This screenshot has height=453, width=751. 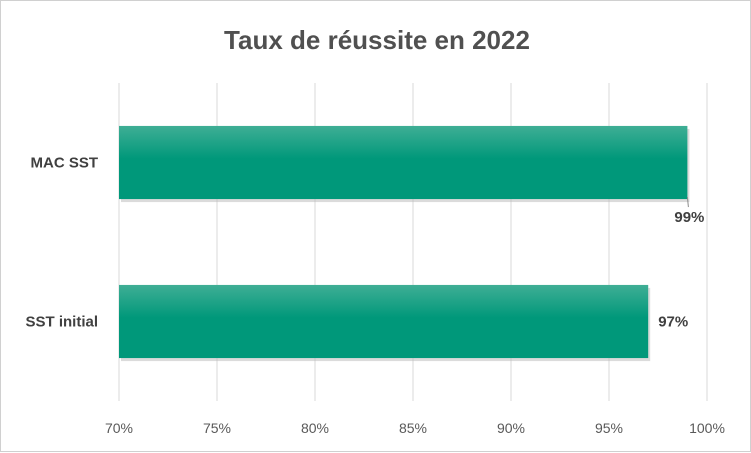 I want to click on x-tick-label: 85%, so click(x=413, y=428).